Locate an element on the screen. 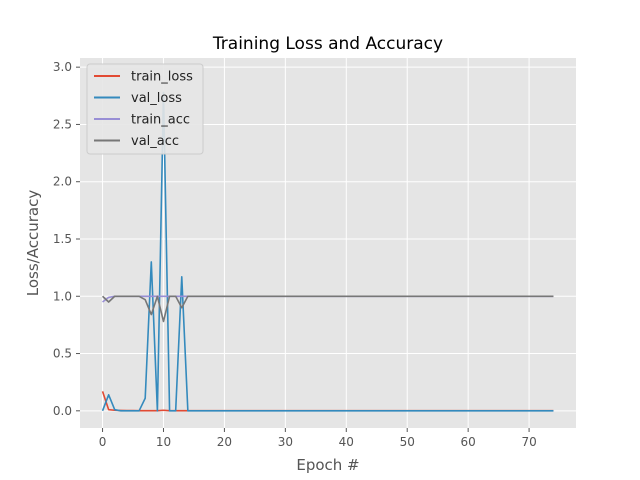  x-tick-label: 70 is located at coordinates (528, 442).